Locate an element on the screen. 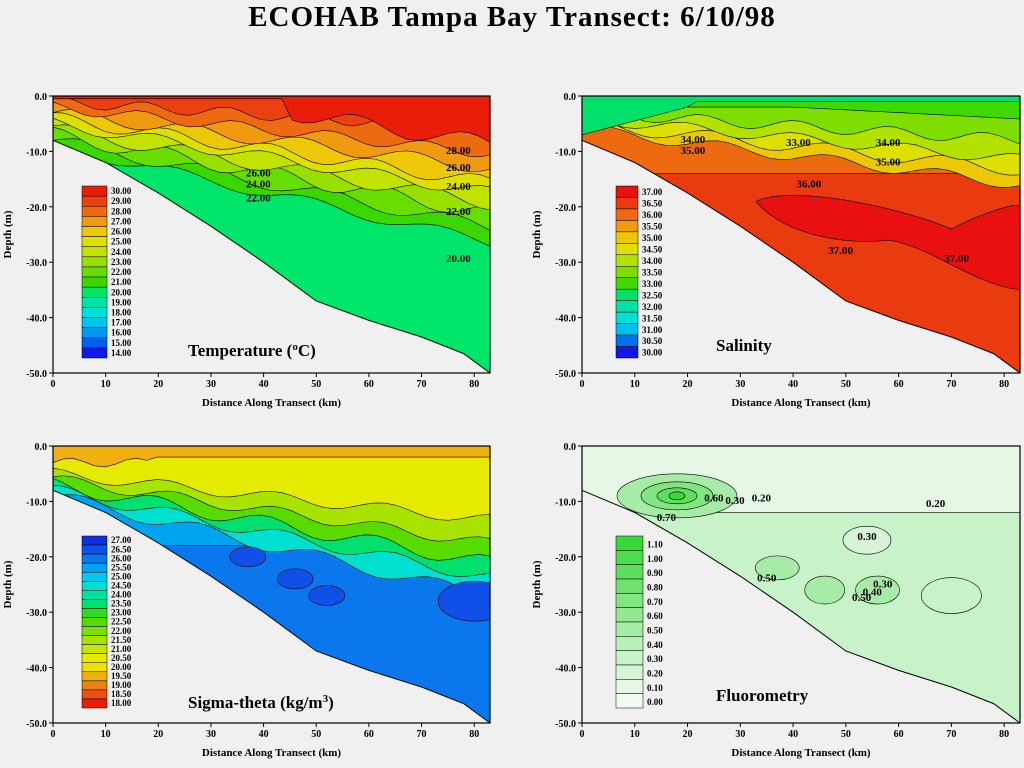 The image size is (1024, 768). legend-value: 21.00 is located at coordinates (121, 282).